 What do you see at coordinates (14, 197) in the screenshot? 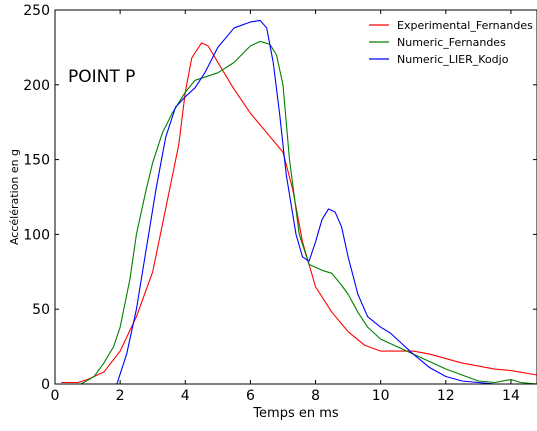
I see `y-axis-label: Accélération en g` at bounding box center [14, 197].